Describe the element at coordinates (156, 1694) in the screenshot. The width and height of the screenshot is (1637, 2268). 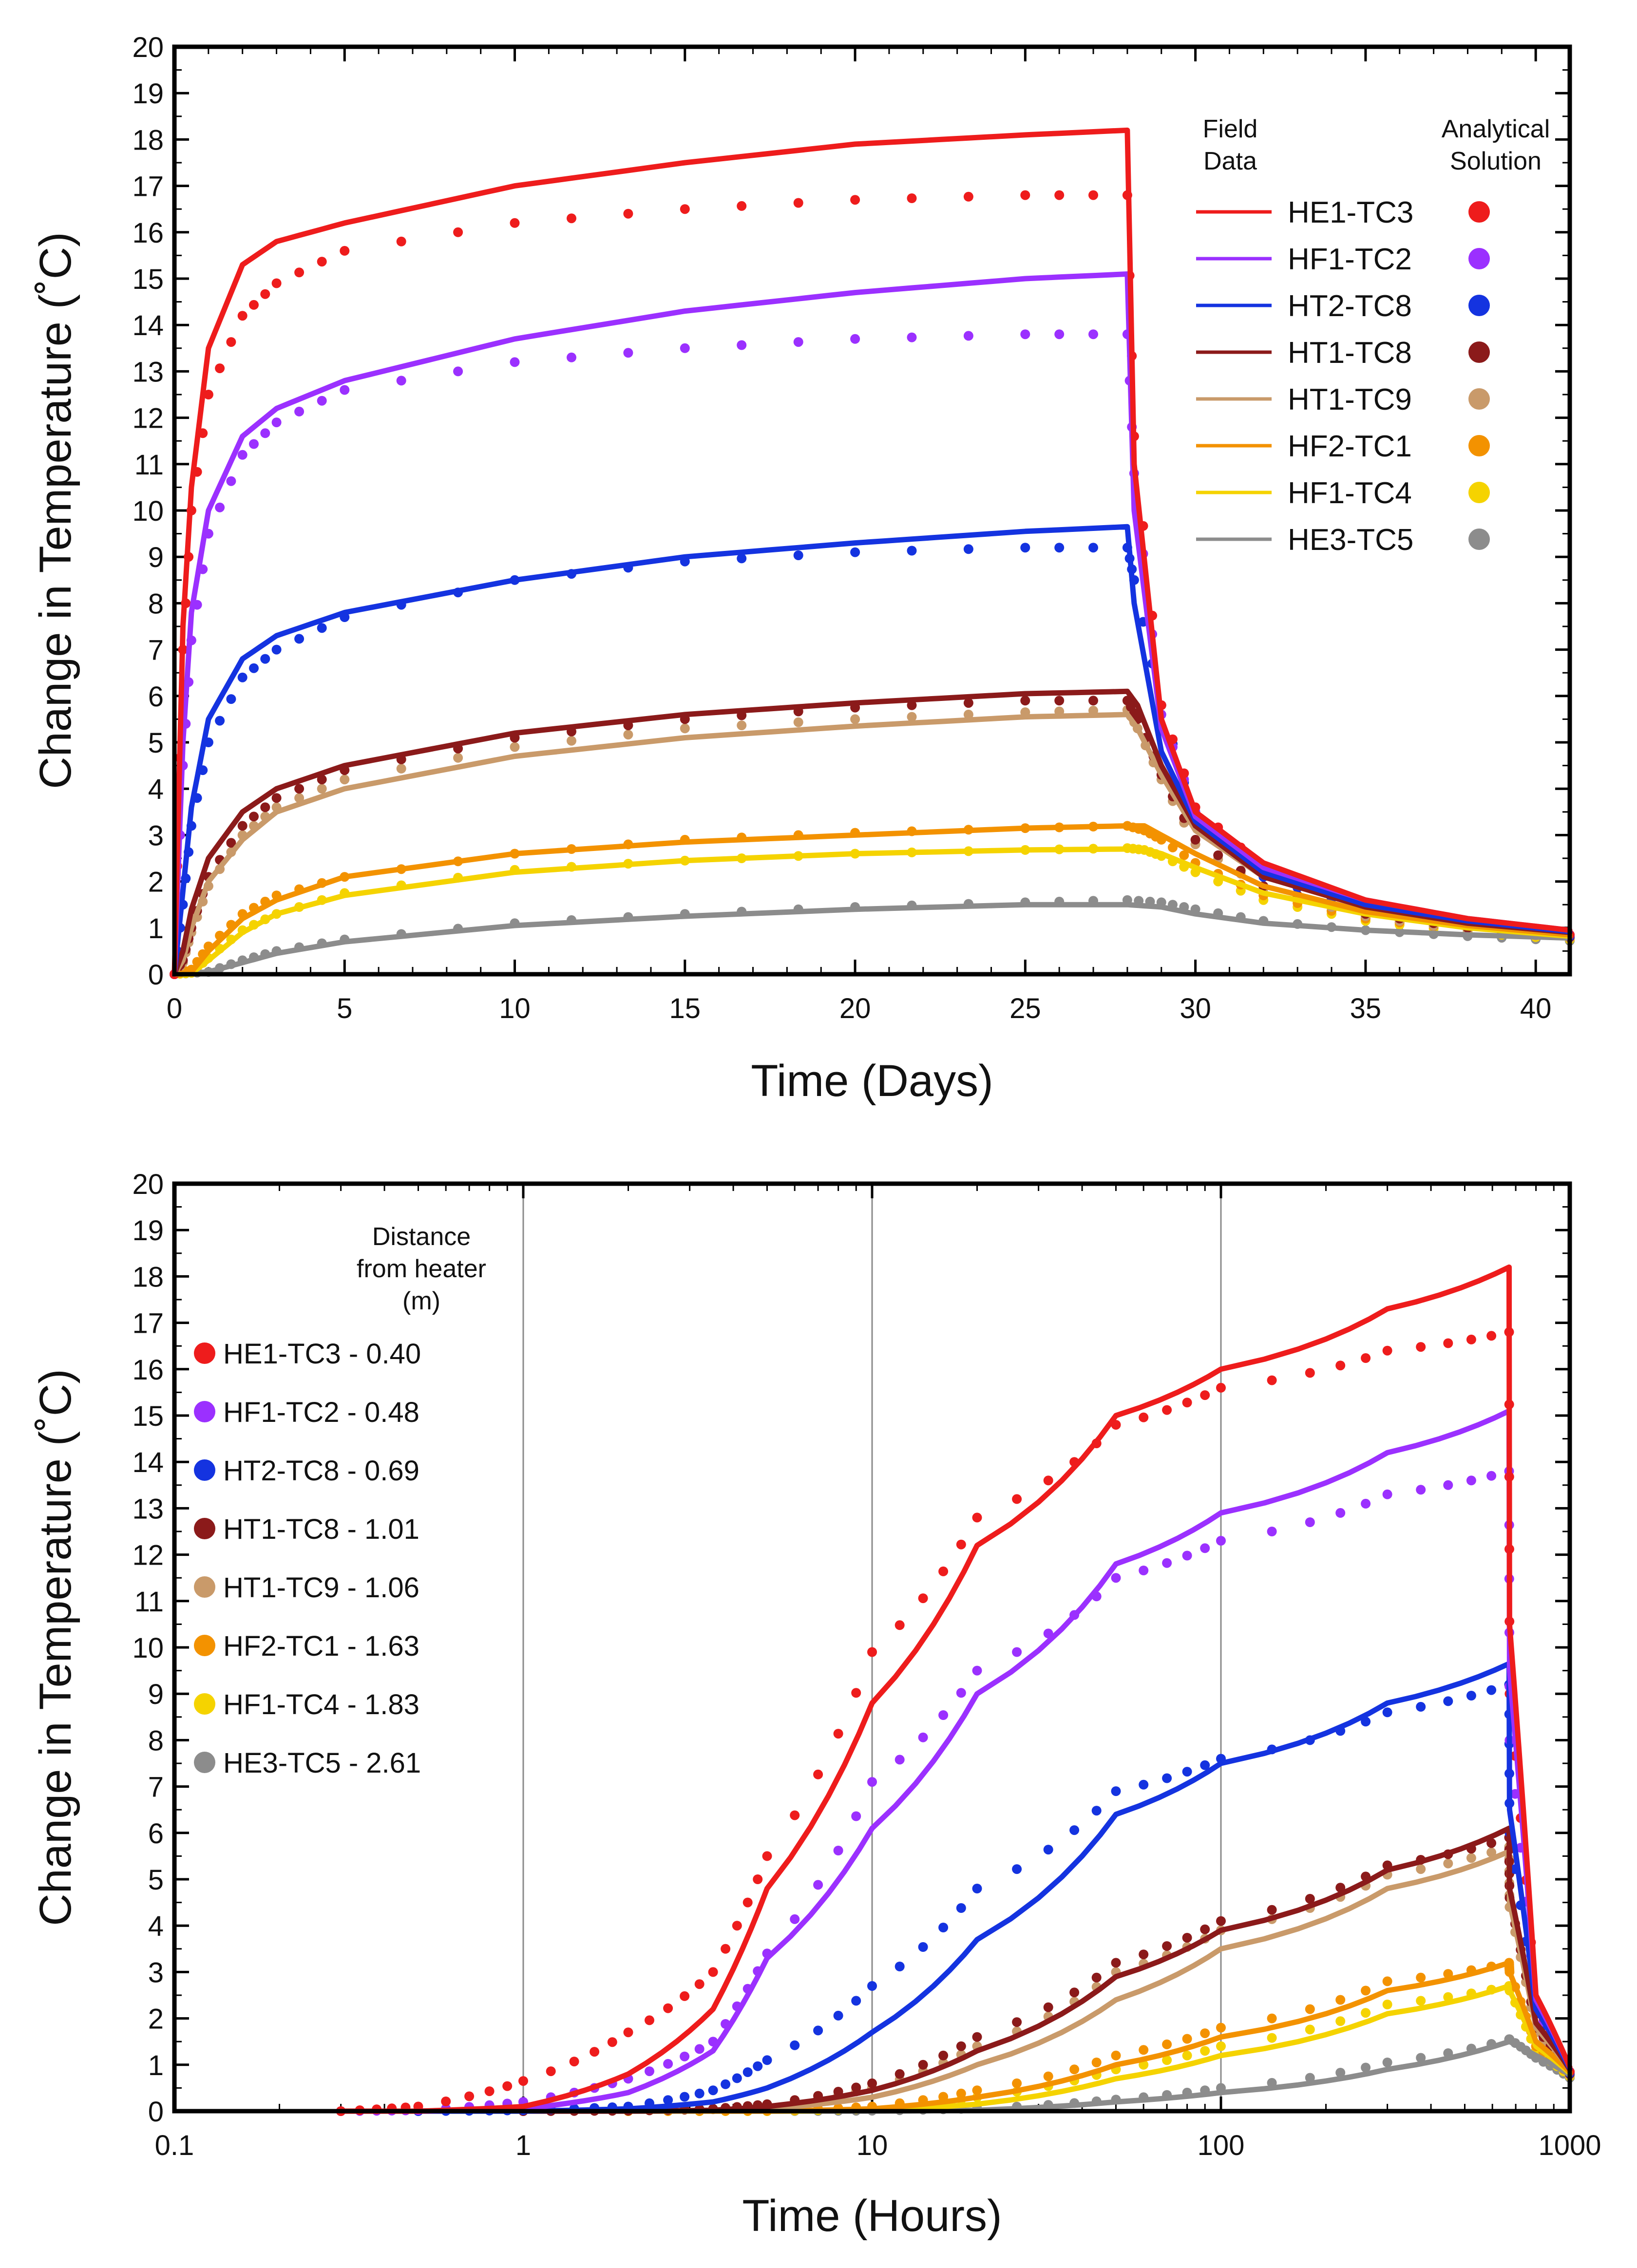
I see `bottom-y-tick-label: 9` at that location.